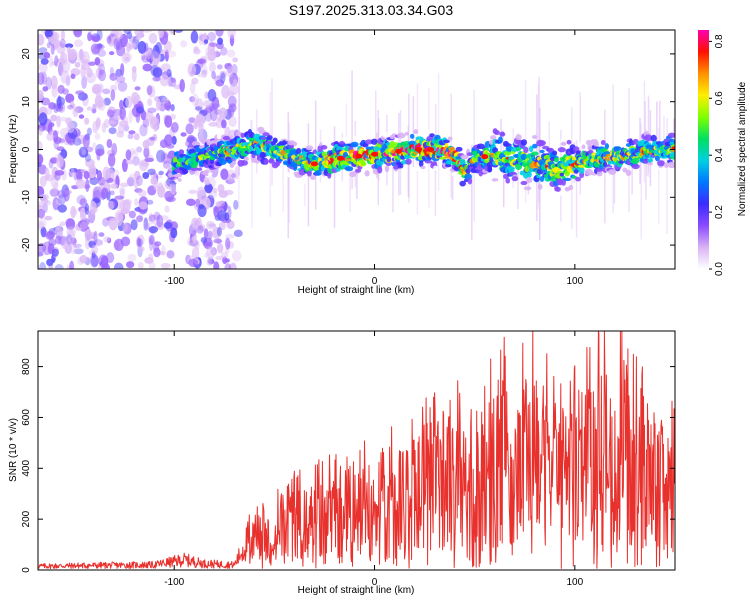  Describe the element at coordinates (26, 102) in the screenshot. I see `spectrogram-y-tick-label: 10` at that location.